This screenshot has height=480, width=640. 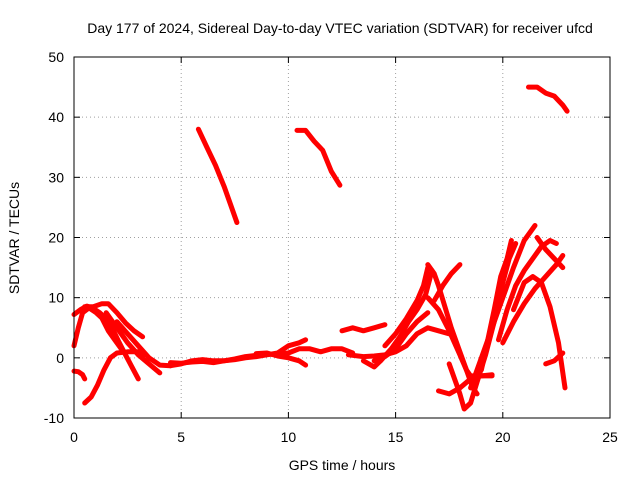 What do you see at coordinates (56, 57) in the screenshot?
I see `y-tick-label: 50` at bounding box center [56, 57].